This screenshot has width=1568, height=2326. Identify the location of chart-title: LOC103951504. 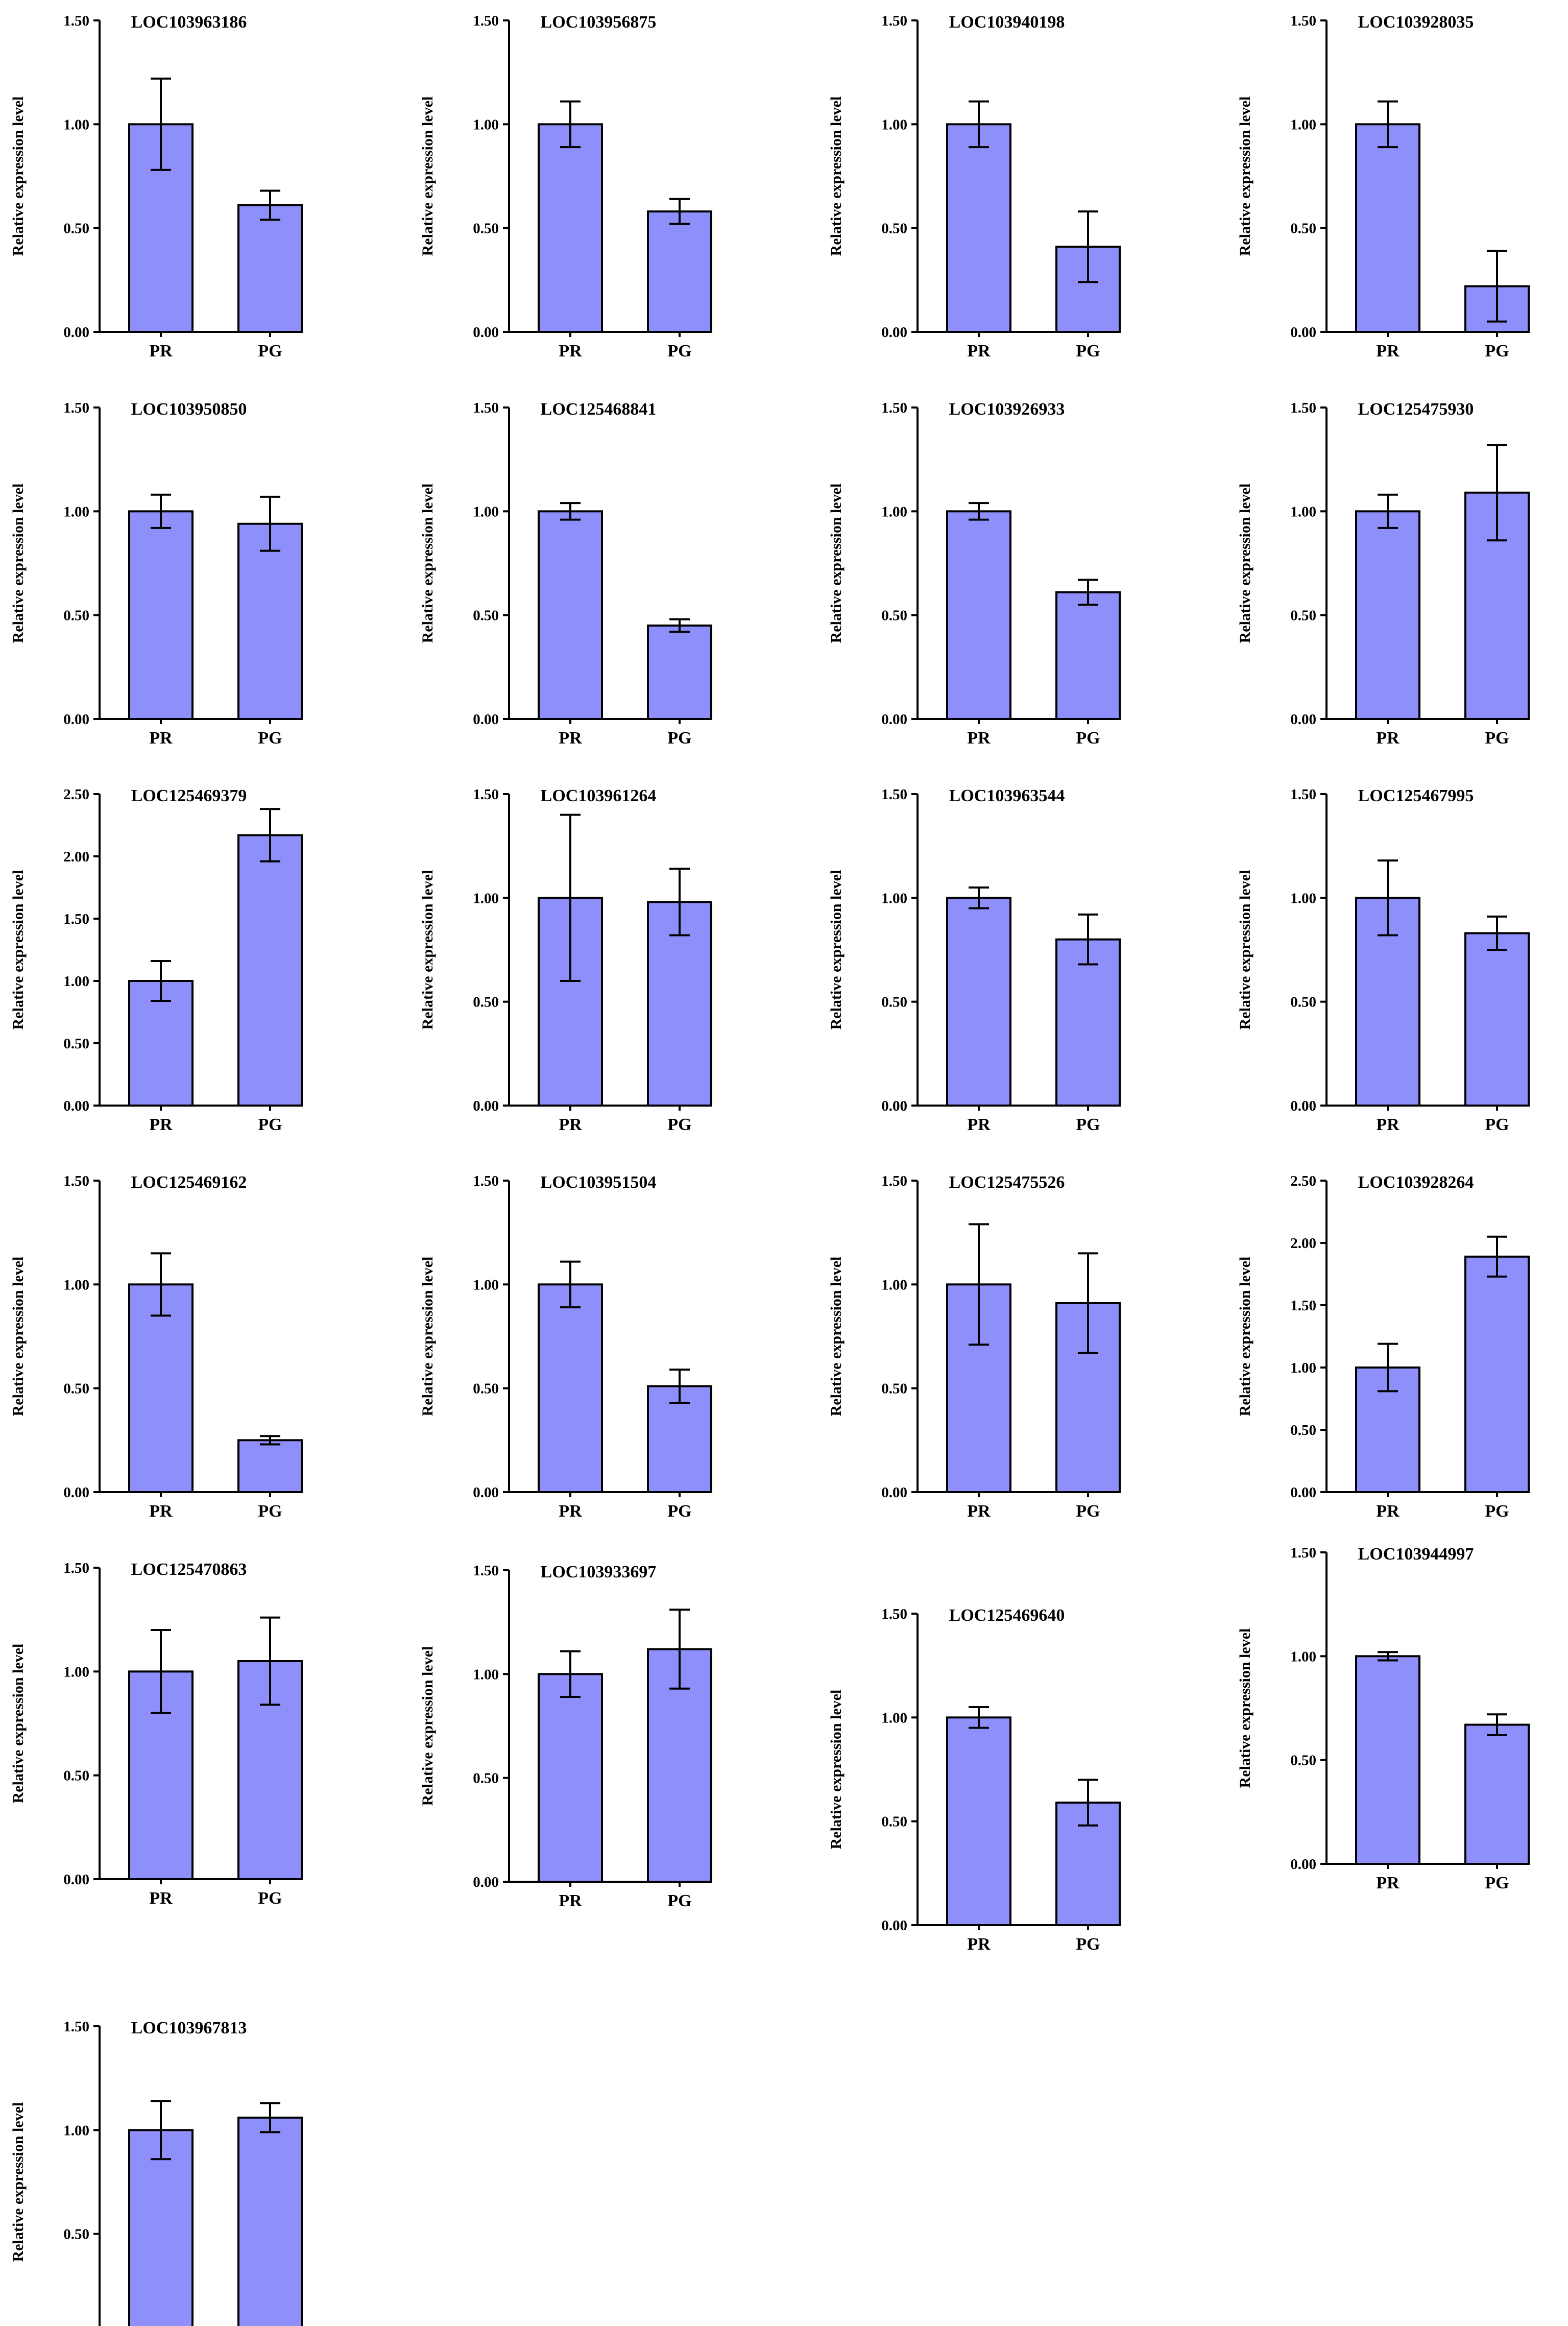
(599, 1182).